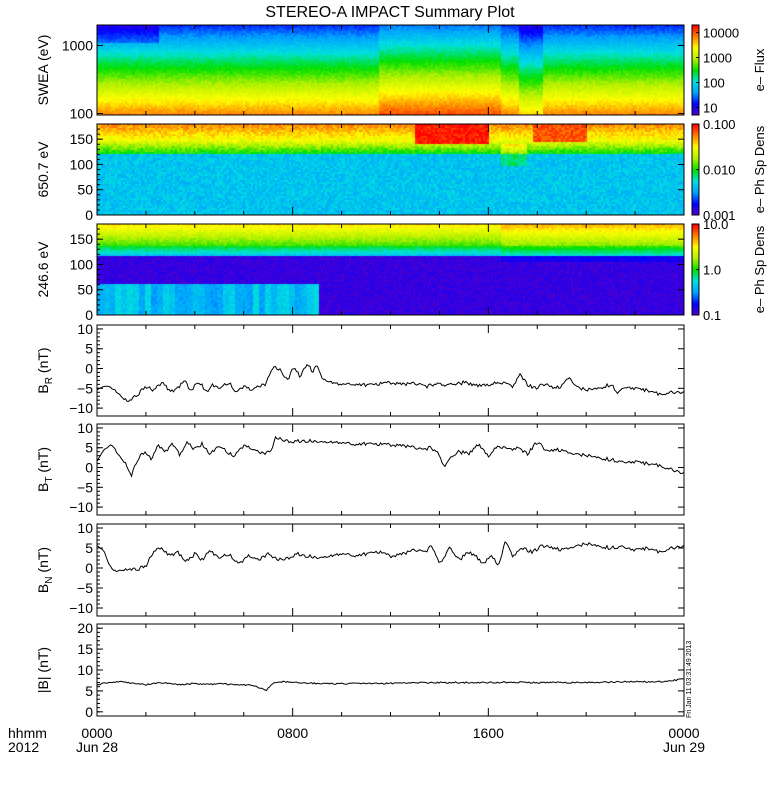 The height and width of the screenshot is (785, 780). What do you see at coordinates (719, 215) in the screenshot?
I see `pad650-colorbar-tick-label: 0.001` at bounding box center [719, 215].